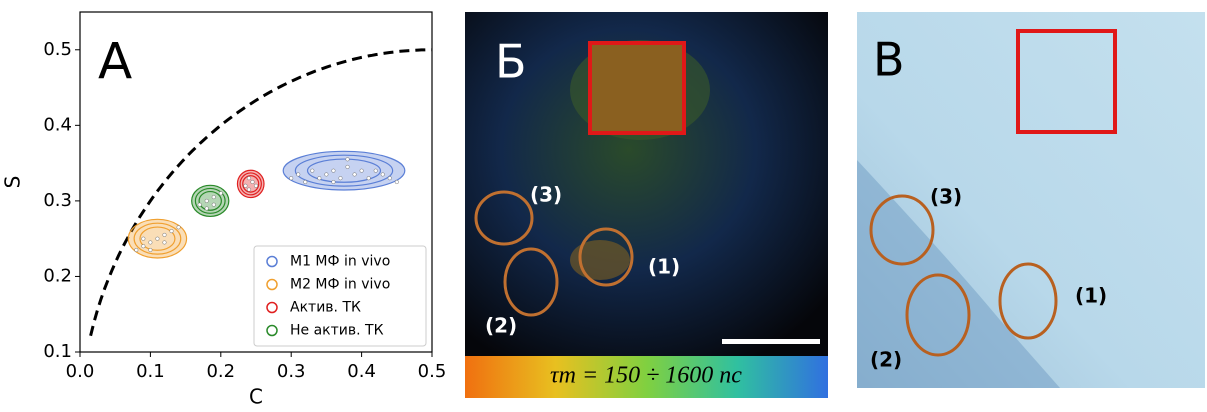  I want to click on colorbar-label: τm = 150 ÷ 1600 пс, so click(646, 376).